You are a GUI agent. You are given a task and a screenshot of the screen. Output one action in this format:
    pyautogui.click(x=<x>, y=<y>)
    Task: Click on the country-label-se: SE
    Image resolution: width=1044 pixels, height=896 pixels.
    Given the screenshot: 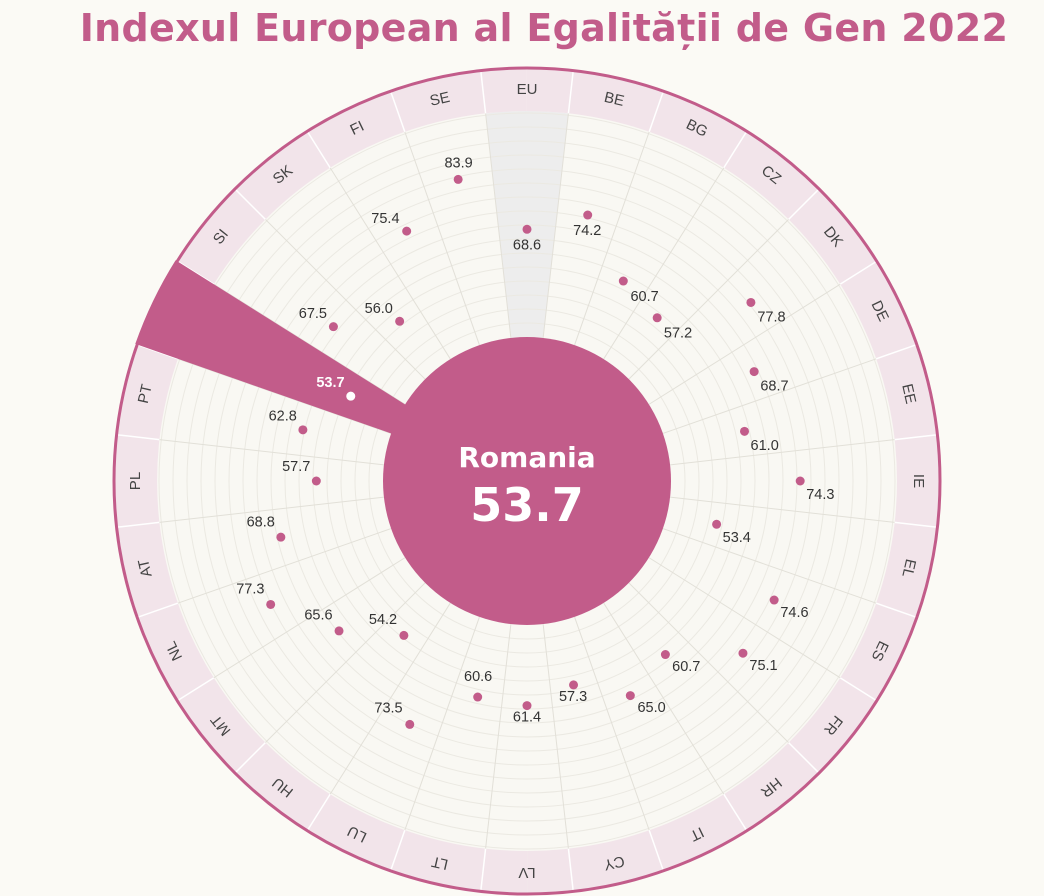 What is the action you would take?
    pyautogui.click(x=439, y=99)
    